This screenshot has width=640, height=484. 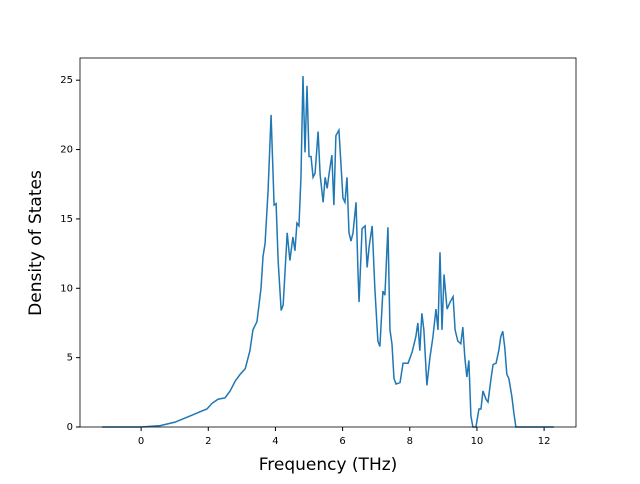 I want to click on x-tick-label: 10, so click(x=477, y=441).